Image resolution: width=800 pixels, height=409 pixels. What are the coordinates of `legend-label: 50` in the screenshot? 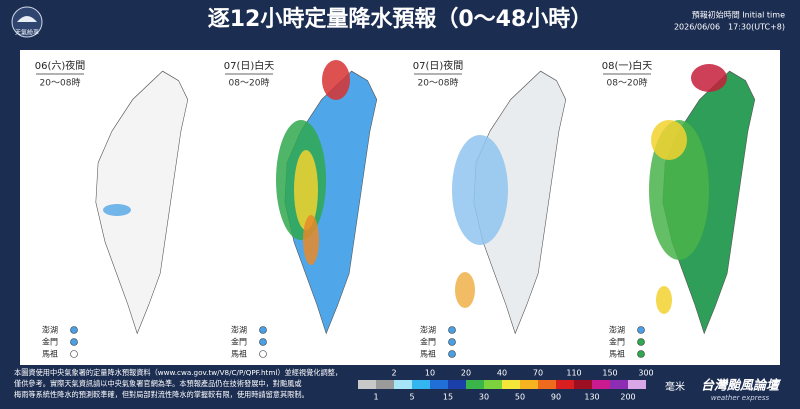 It's located at (520, 397).